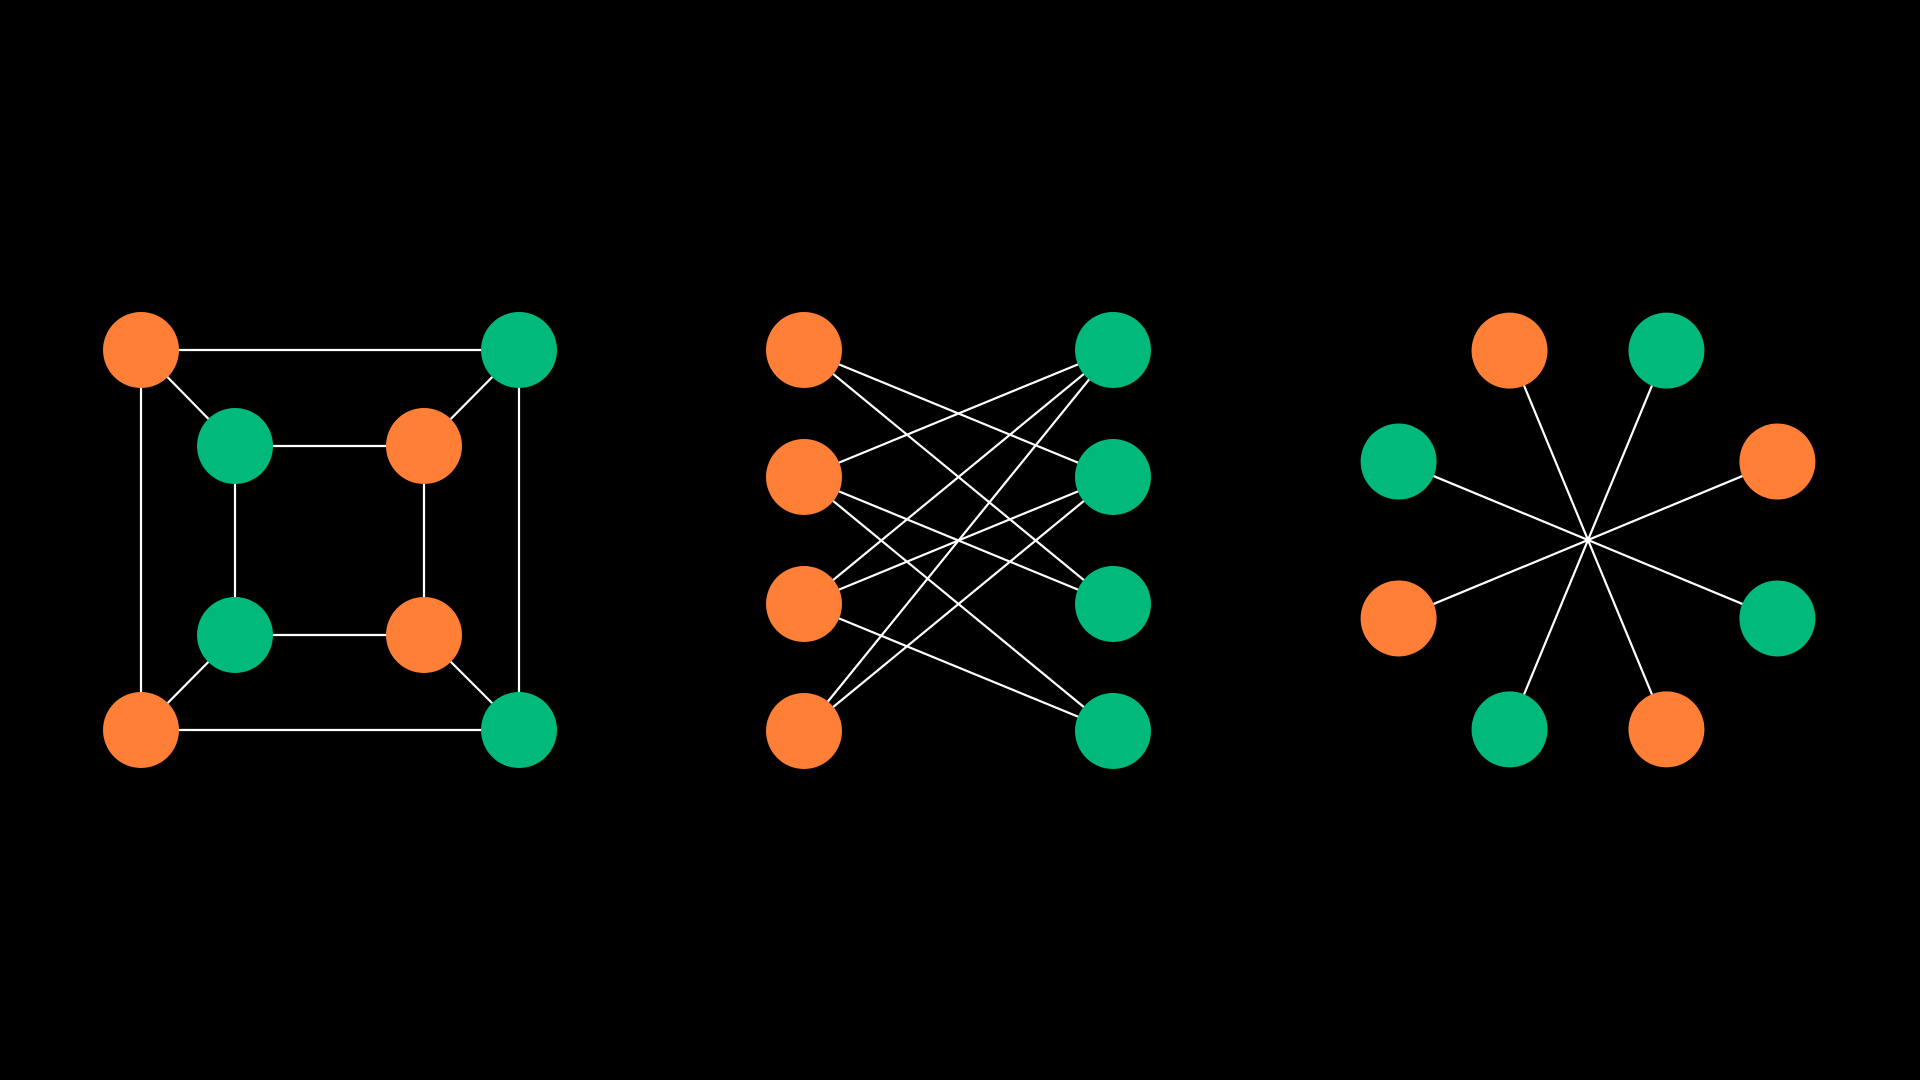 This screenshot has width=1920, height=1080. I want to click on green-node-i4, so click(235, 635).